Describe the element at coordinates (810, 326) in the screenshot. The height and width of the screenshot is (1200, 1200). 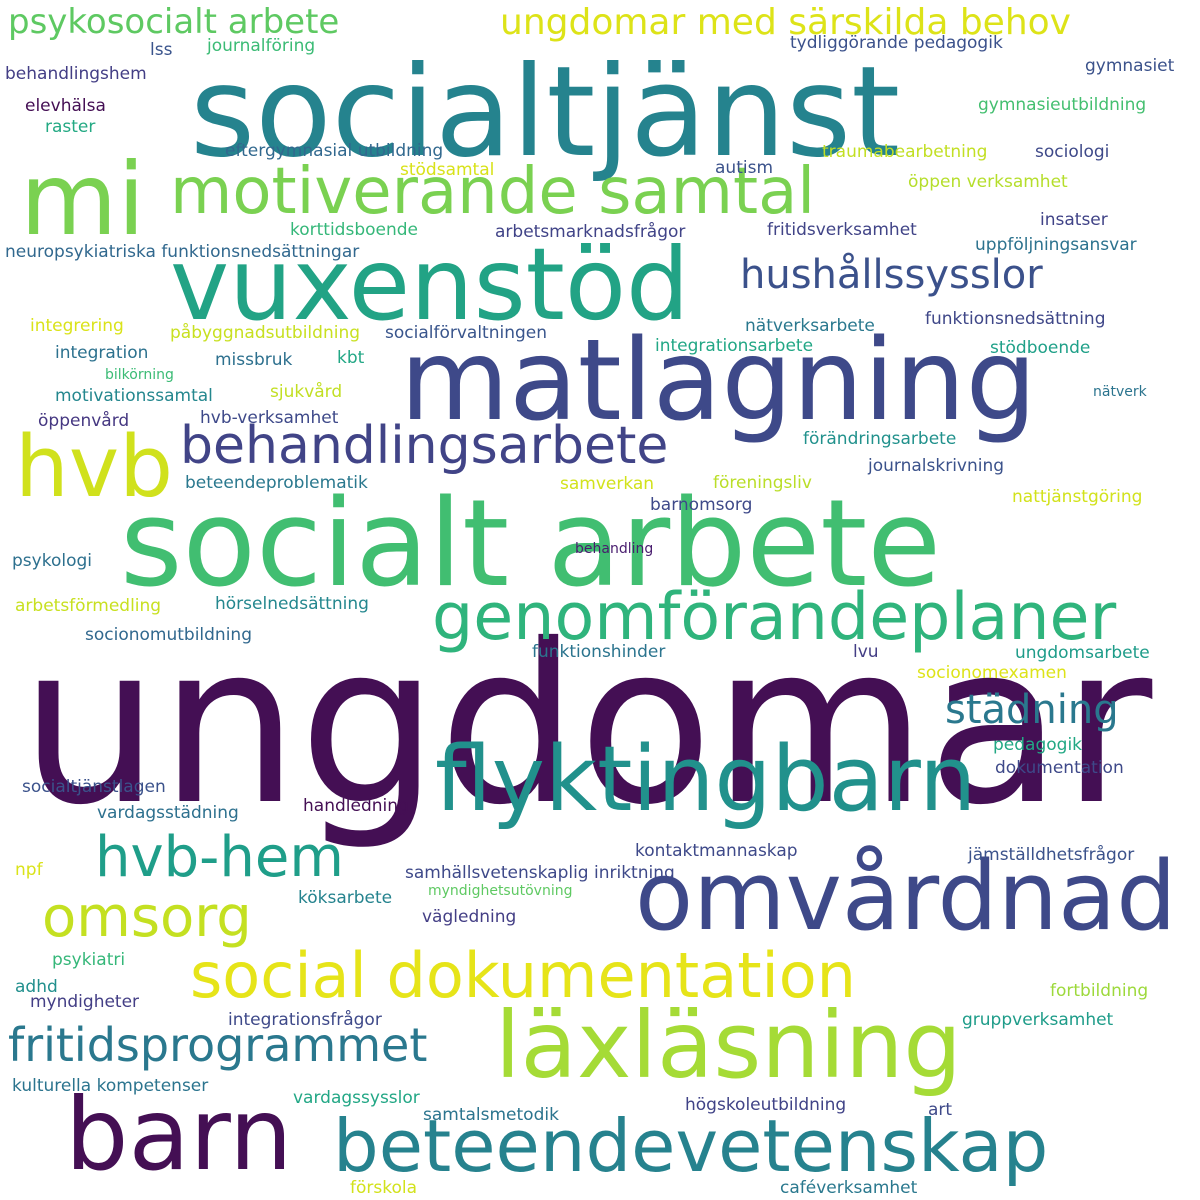
I see `cloud-word: nätverksarbete` at that location.